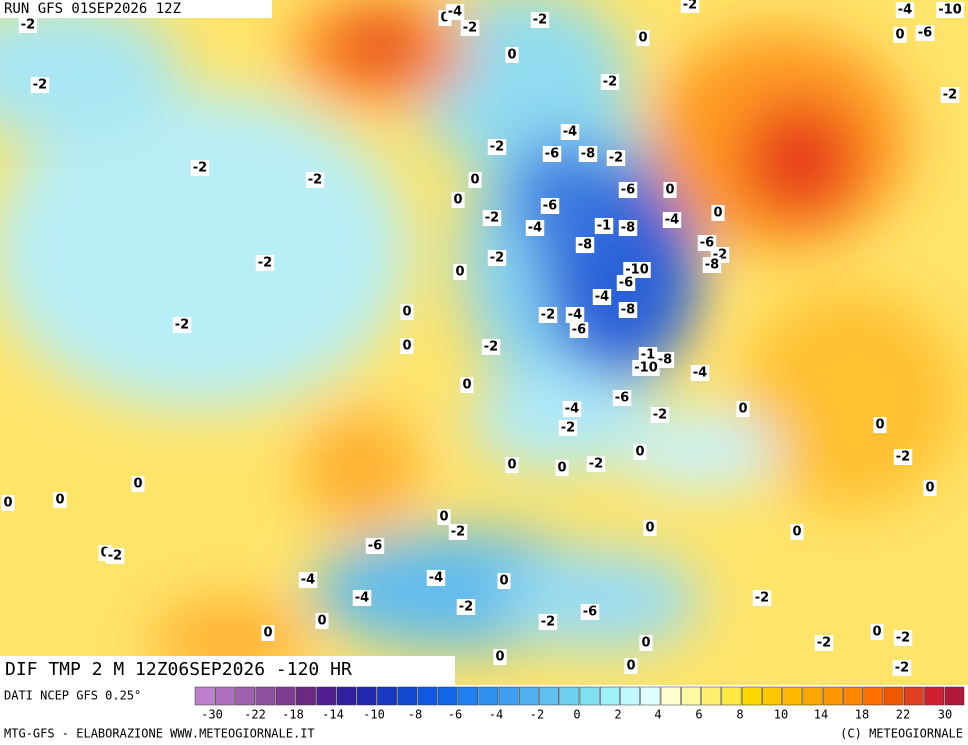  Describe the element at coordinates (415, 715) in the screenshot. I see `colorbar-tick-label: -8` at that location.